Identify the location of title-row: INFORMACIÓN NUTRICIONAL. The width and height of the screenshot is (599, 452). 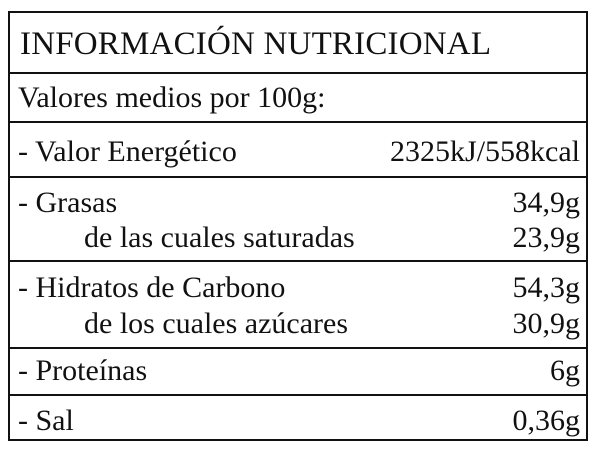
(298, 43).